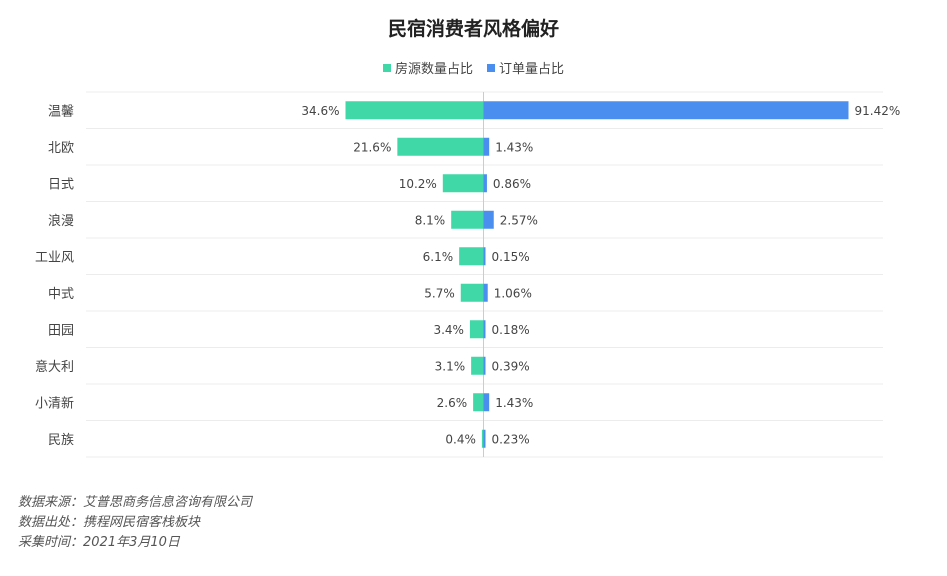 The width and height of the screenshot is (947, 576). I want to click on data-label-listings: 0.4%, so click(460, 439).